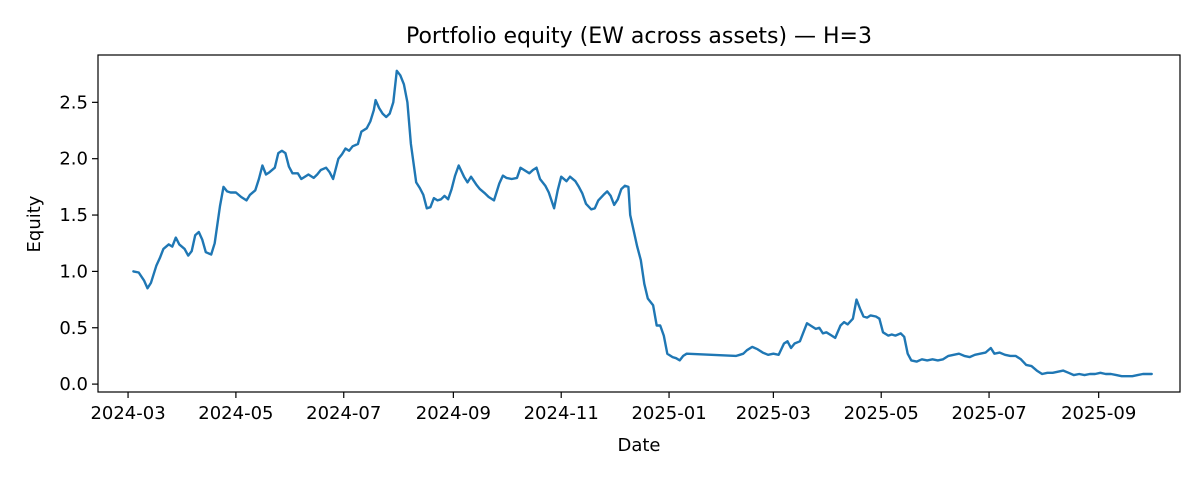  Describe the element at coordinates (73, 215) in the screenshot. I see `y-tick-label: 1.5` at that location.